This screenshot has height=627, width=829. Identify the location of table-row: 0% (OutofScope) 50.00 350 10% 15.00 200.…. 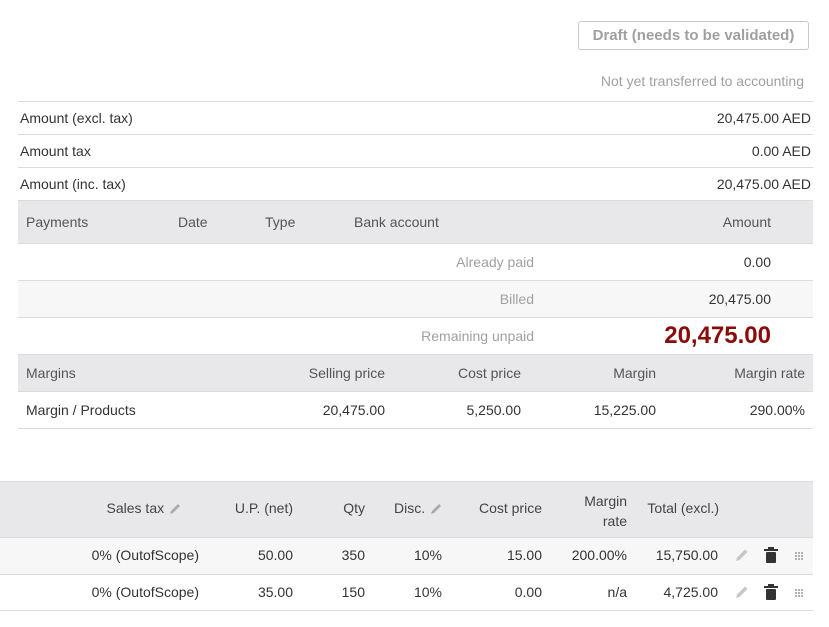
(406, 555).